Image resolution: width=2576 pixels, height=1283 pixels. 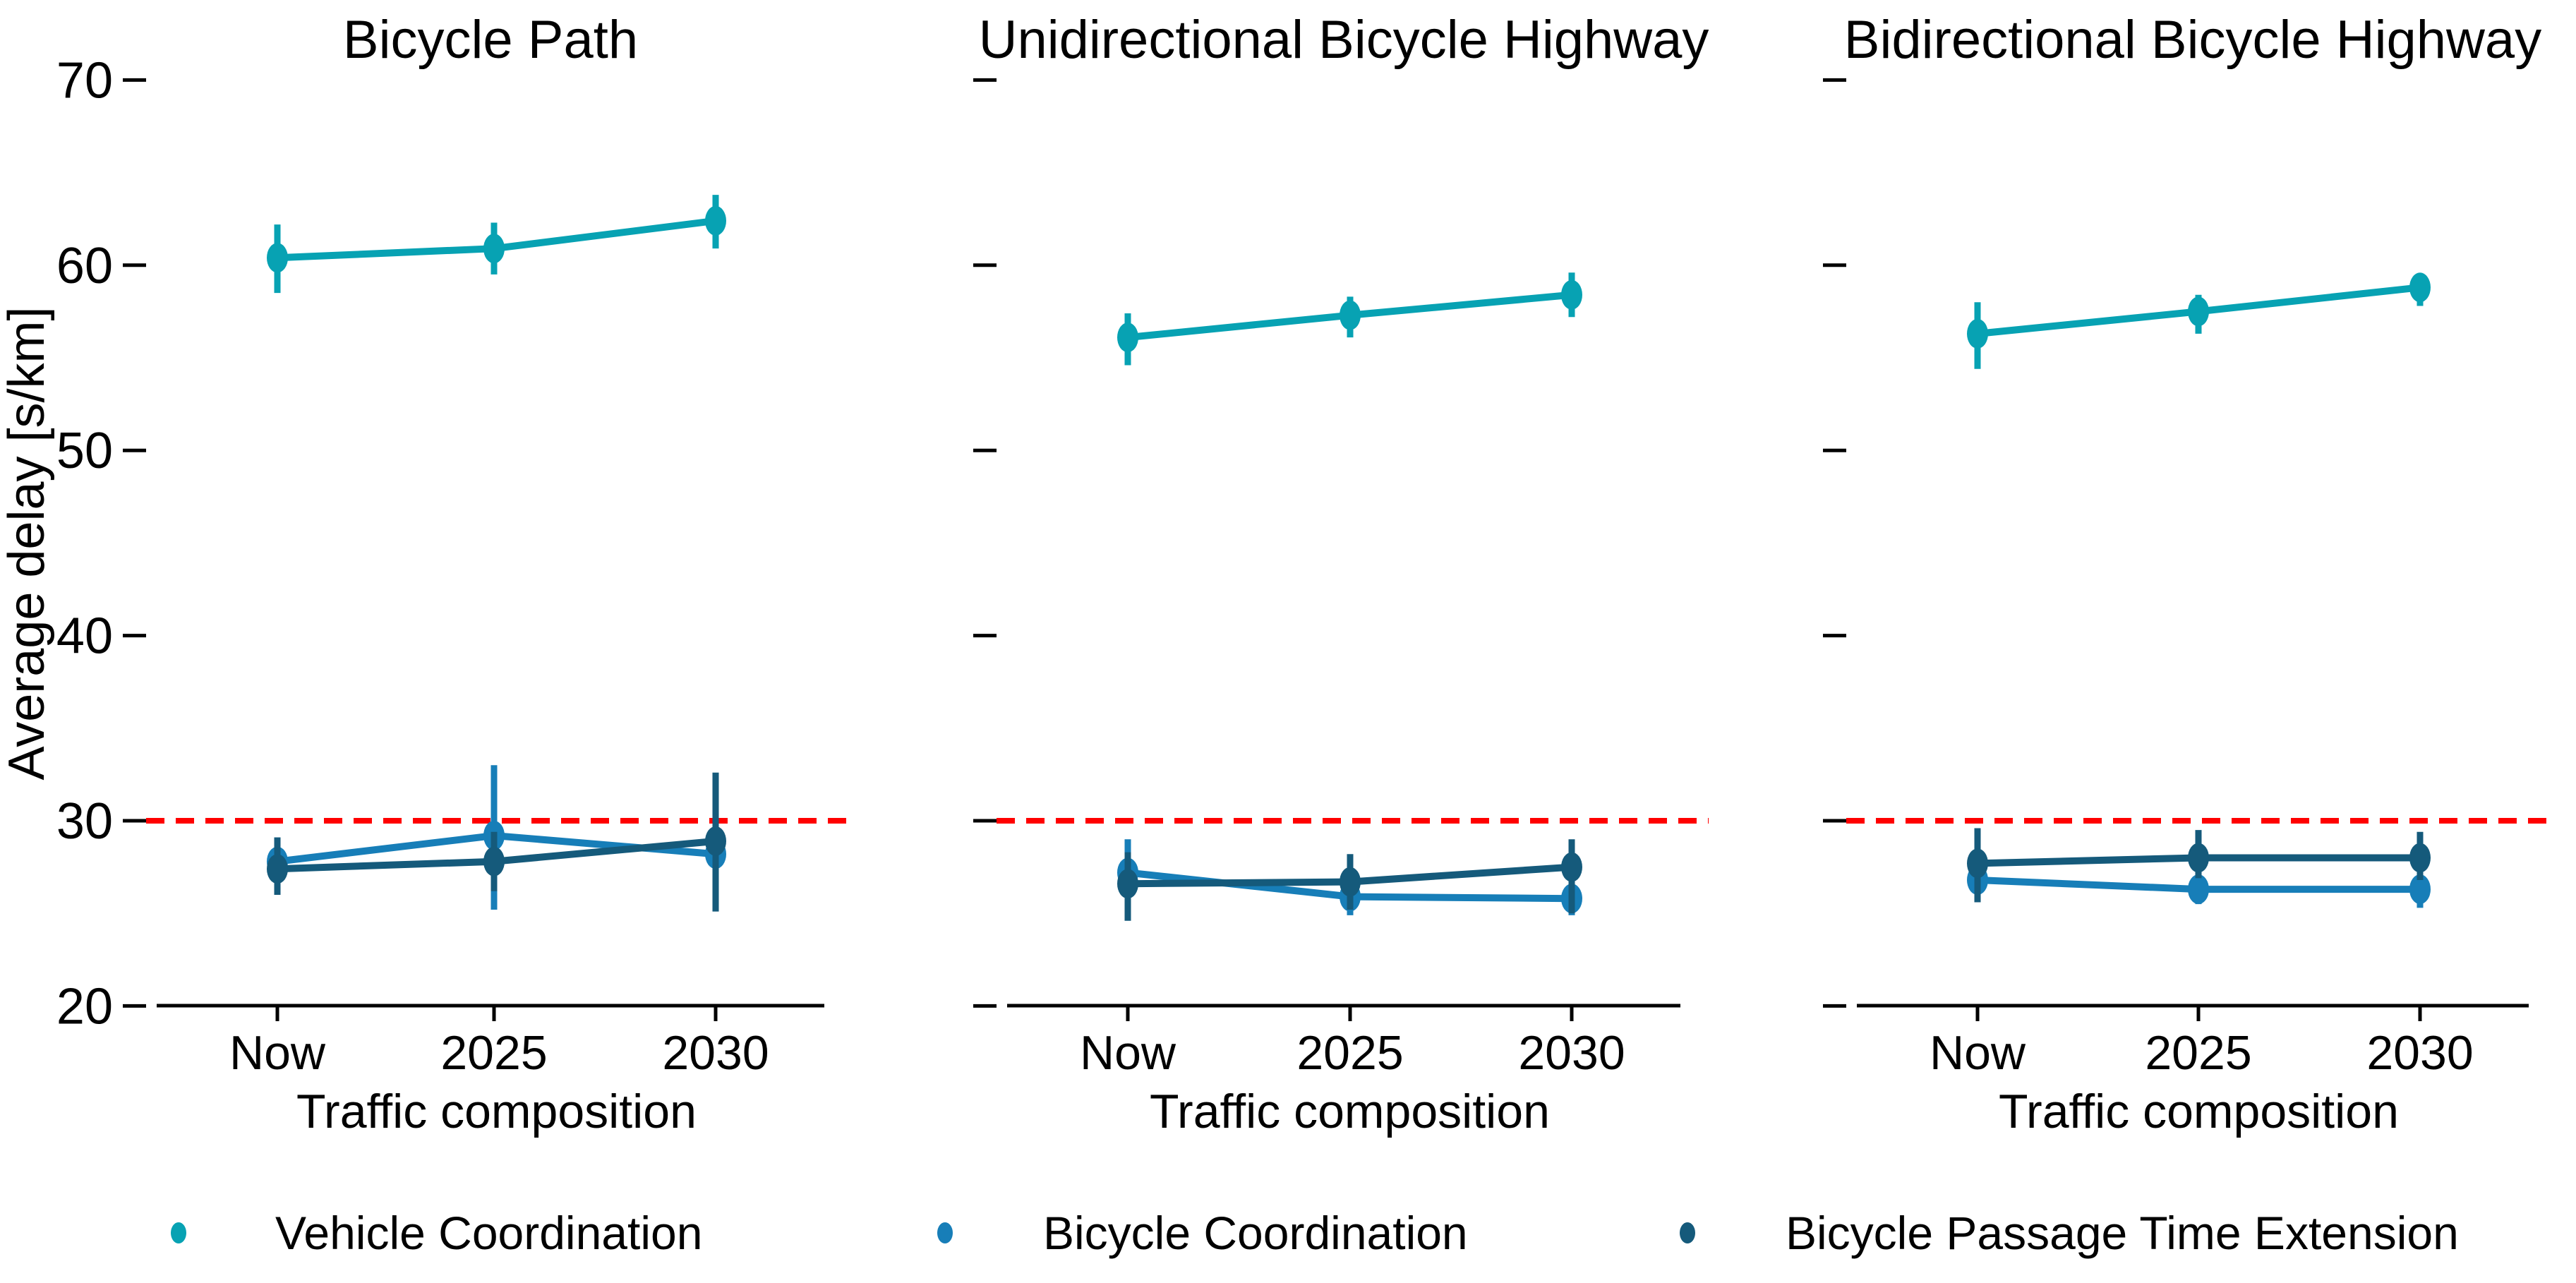 I want to click on y-tick-label: 20, so click(x=84, y=1006).